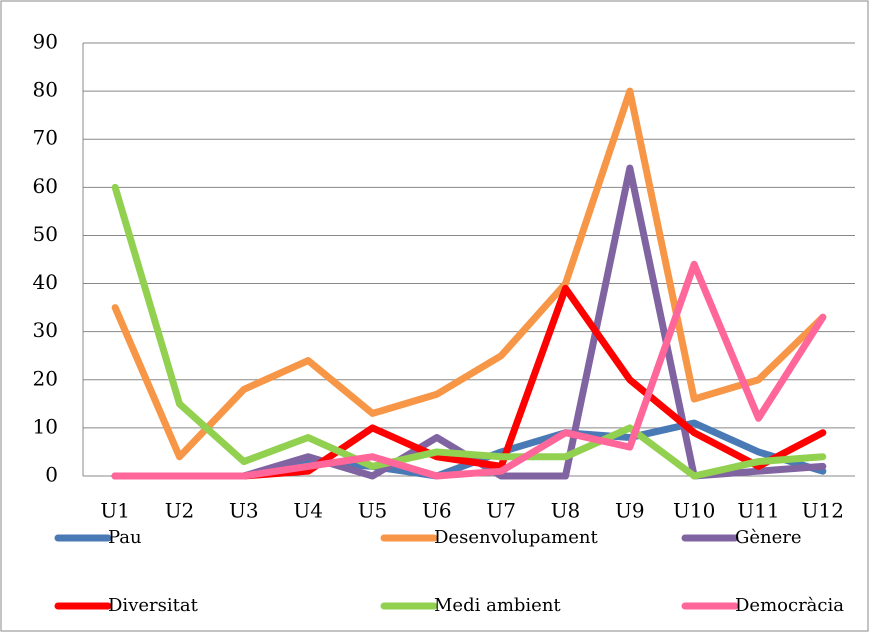 This screenshot has width=870, height=637. I want to click on legend-label: Medi ambient, so click(497, 605).